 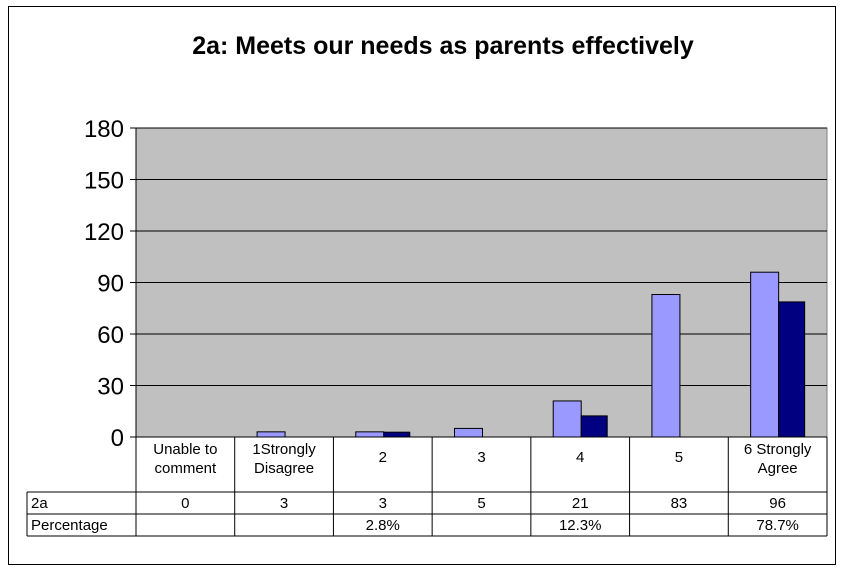 What do you see at coordinates (481, 503) in the screenshot?
I see `data-label: 5` at bounding box center [481, 503].